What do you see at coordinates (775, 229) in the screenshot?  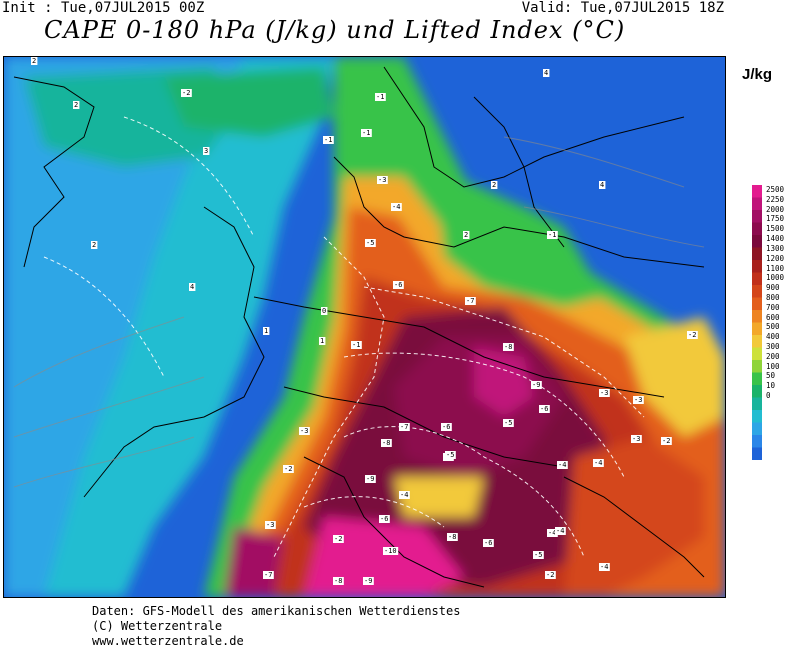 I see `scale-tick-label: 1500` at bounding box center [775, 229].